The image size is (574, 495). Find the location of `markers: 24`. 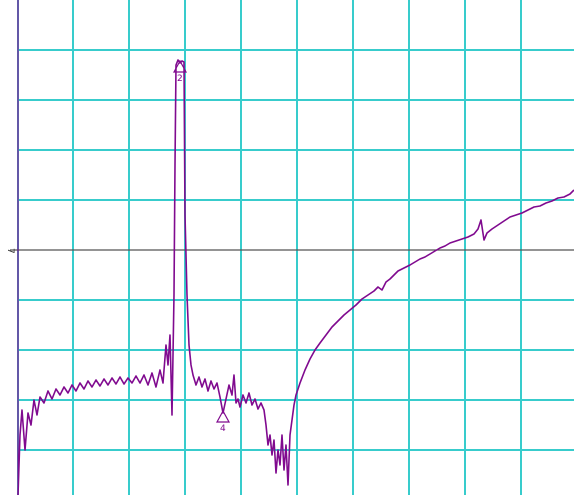

markers: 24 is located at coordinates (201, 246).